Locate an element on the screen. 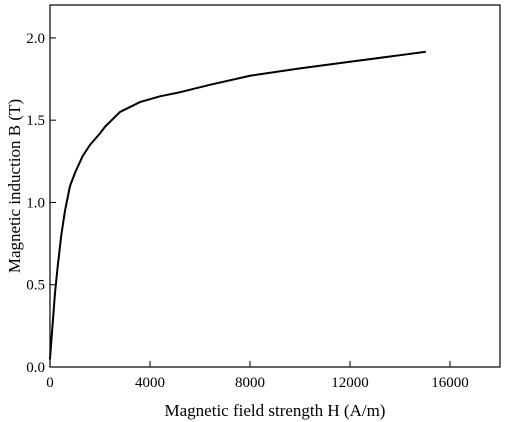 The image size is (505, 422). y-axis: 0.0 0.5 1.0 1.5 2.0 is located at coordinates (41, 203).